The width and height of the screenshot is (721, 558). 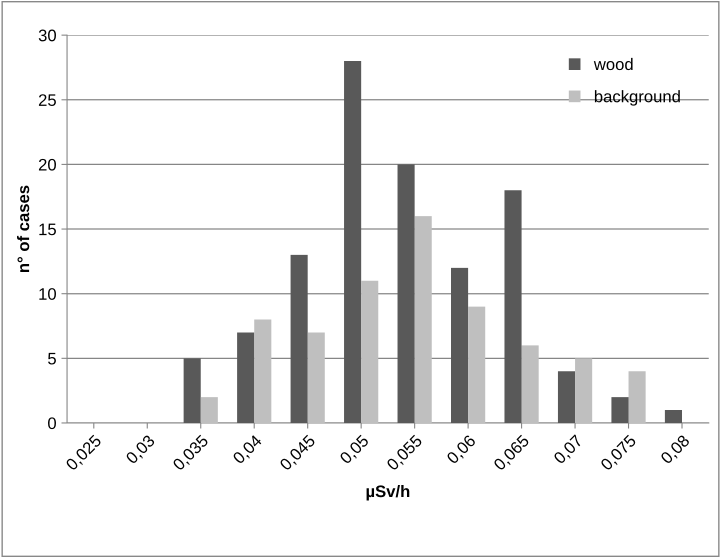 I want to click on x-tick-label: 0,04, so click(x=248, y=450).